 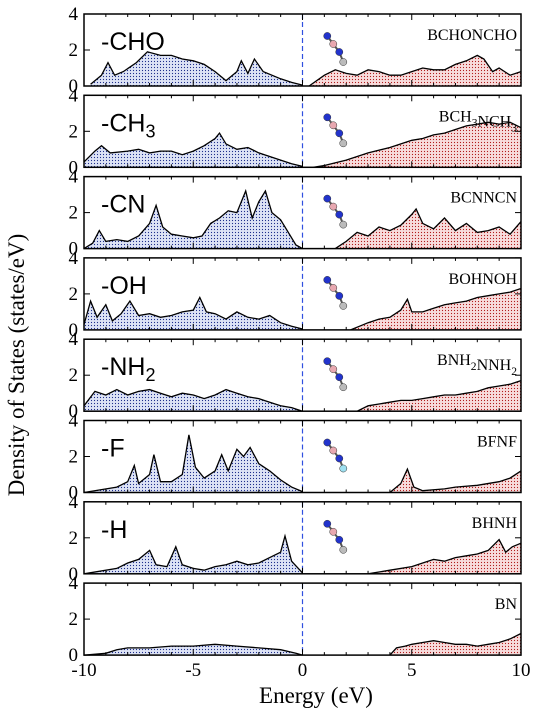 What do you see at coordinates (83, 670) in the screenshot?
I see `x-tick-label: -10` at bounding box center [83, 670].